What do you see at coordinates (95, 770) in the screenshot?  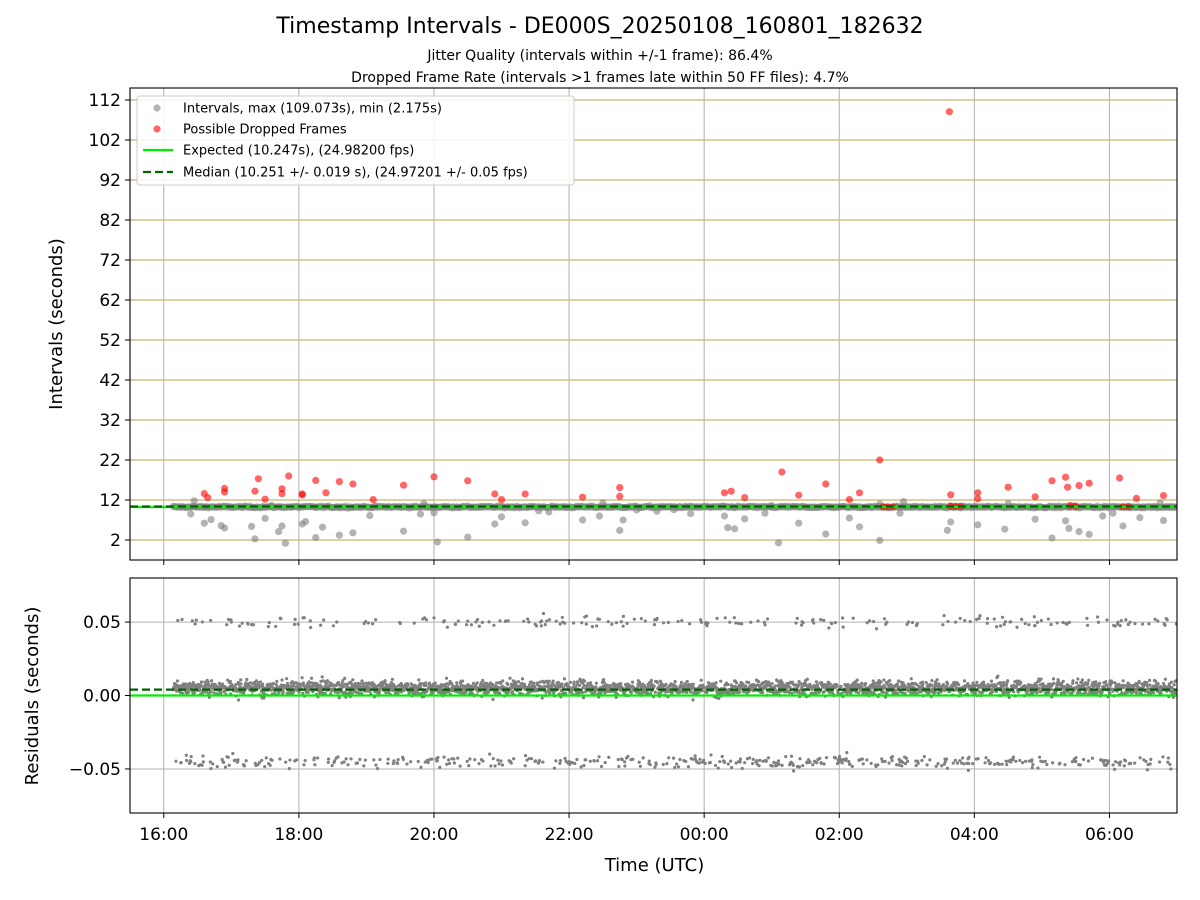 I see `y-tick-label: −0.05` at bounding box center [95, 770].